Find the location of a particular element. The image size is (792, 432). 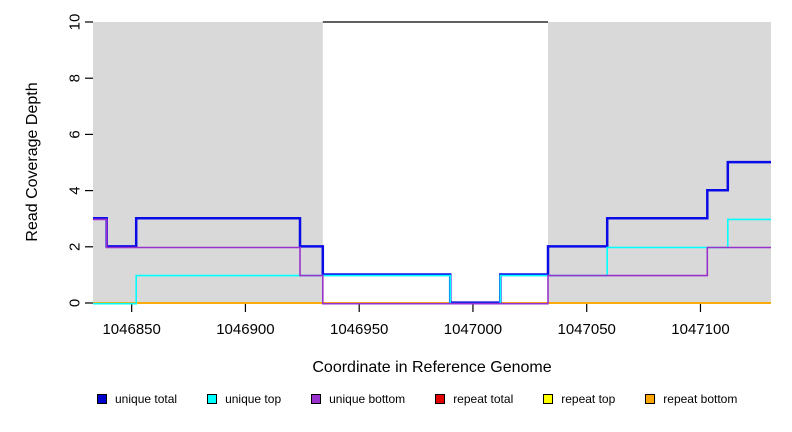

legend-item-unique-bottom: unique bottom is located at coordinates (358, 399).